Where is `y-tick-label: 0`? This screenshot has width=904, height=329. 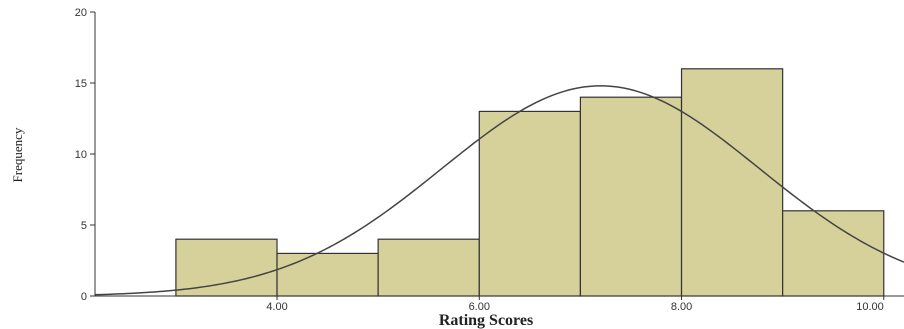 y-tick-label: 0 is located at coordinates (84, 297).